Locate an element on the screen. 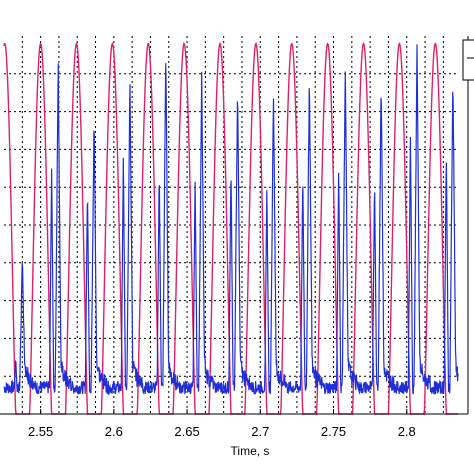 The height and width of the screenshot is (474, 474). x-tick-label: 2.55 is located at coordinates (40, 431).